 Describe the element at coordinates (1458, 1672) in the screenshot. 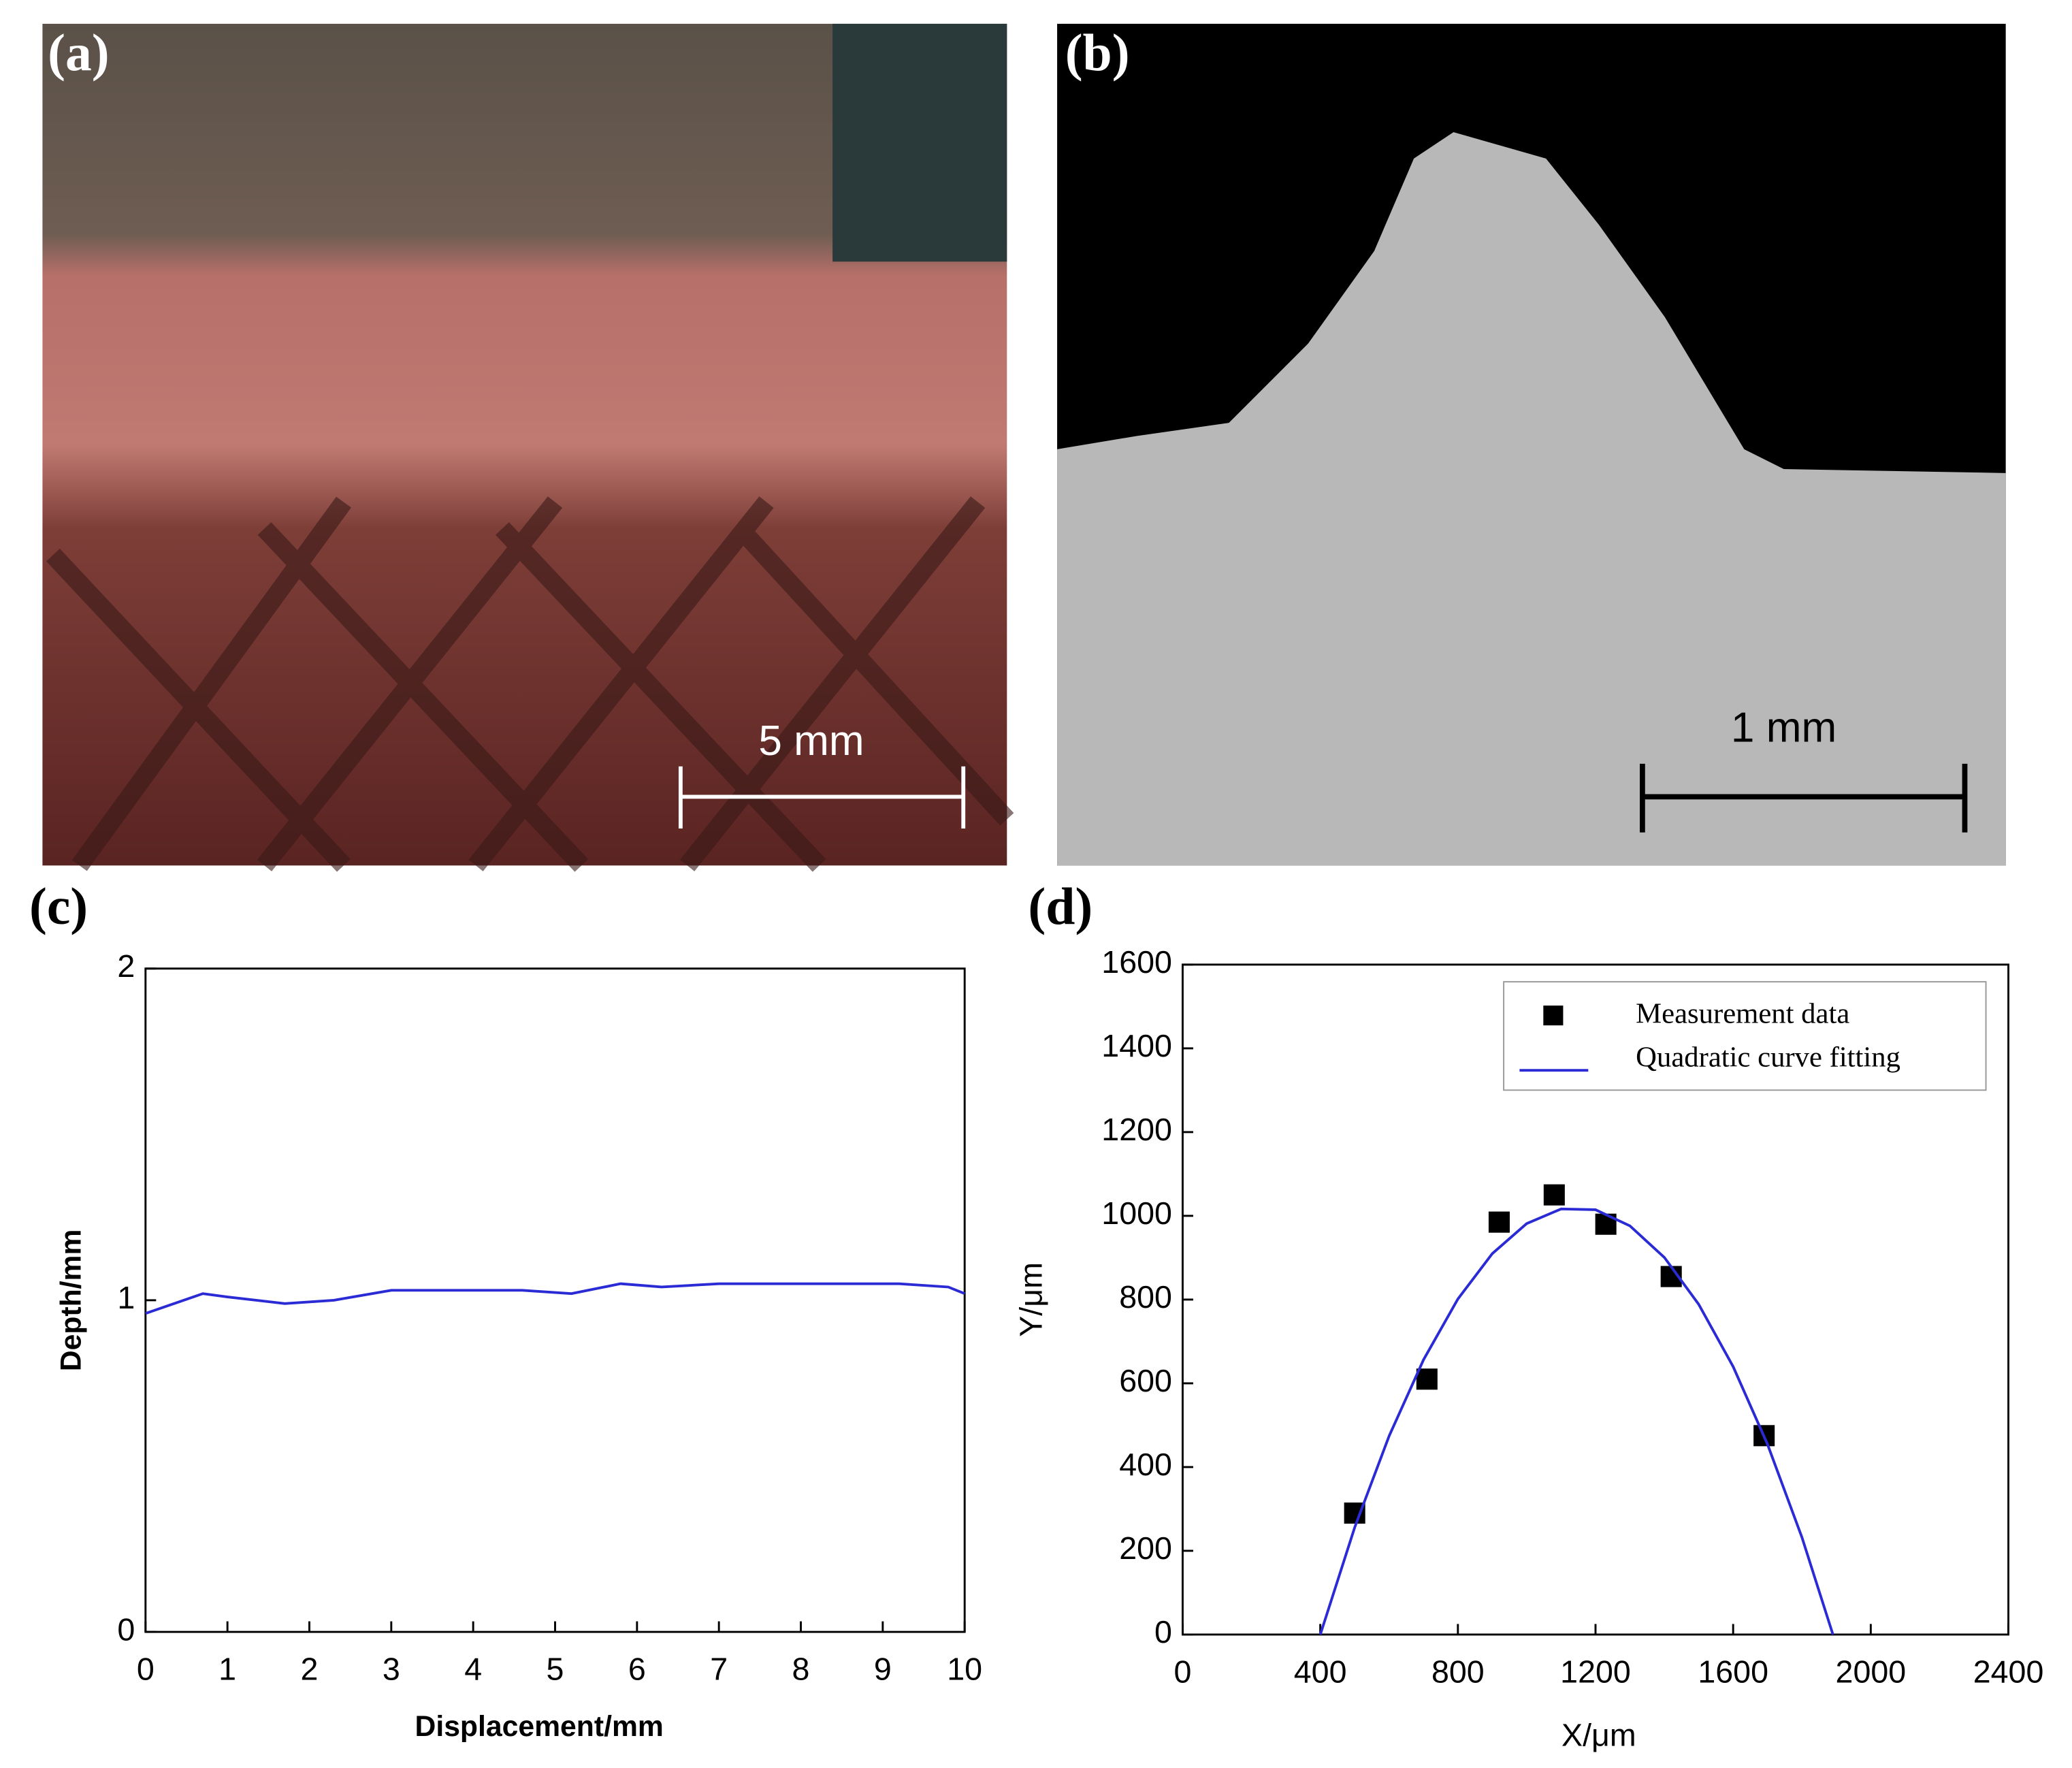

I see `x-tick-label: 800` at that location.